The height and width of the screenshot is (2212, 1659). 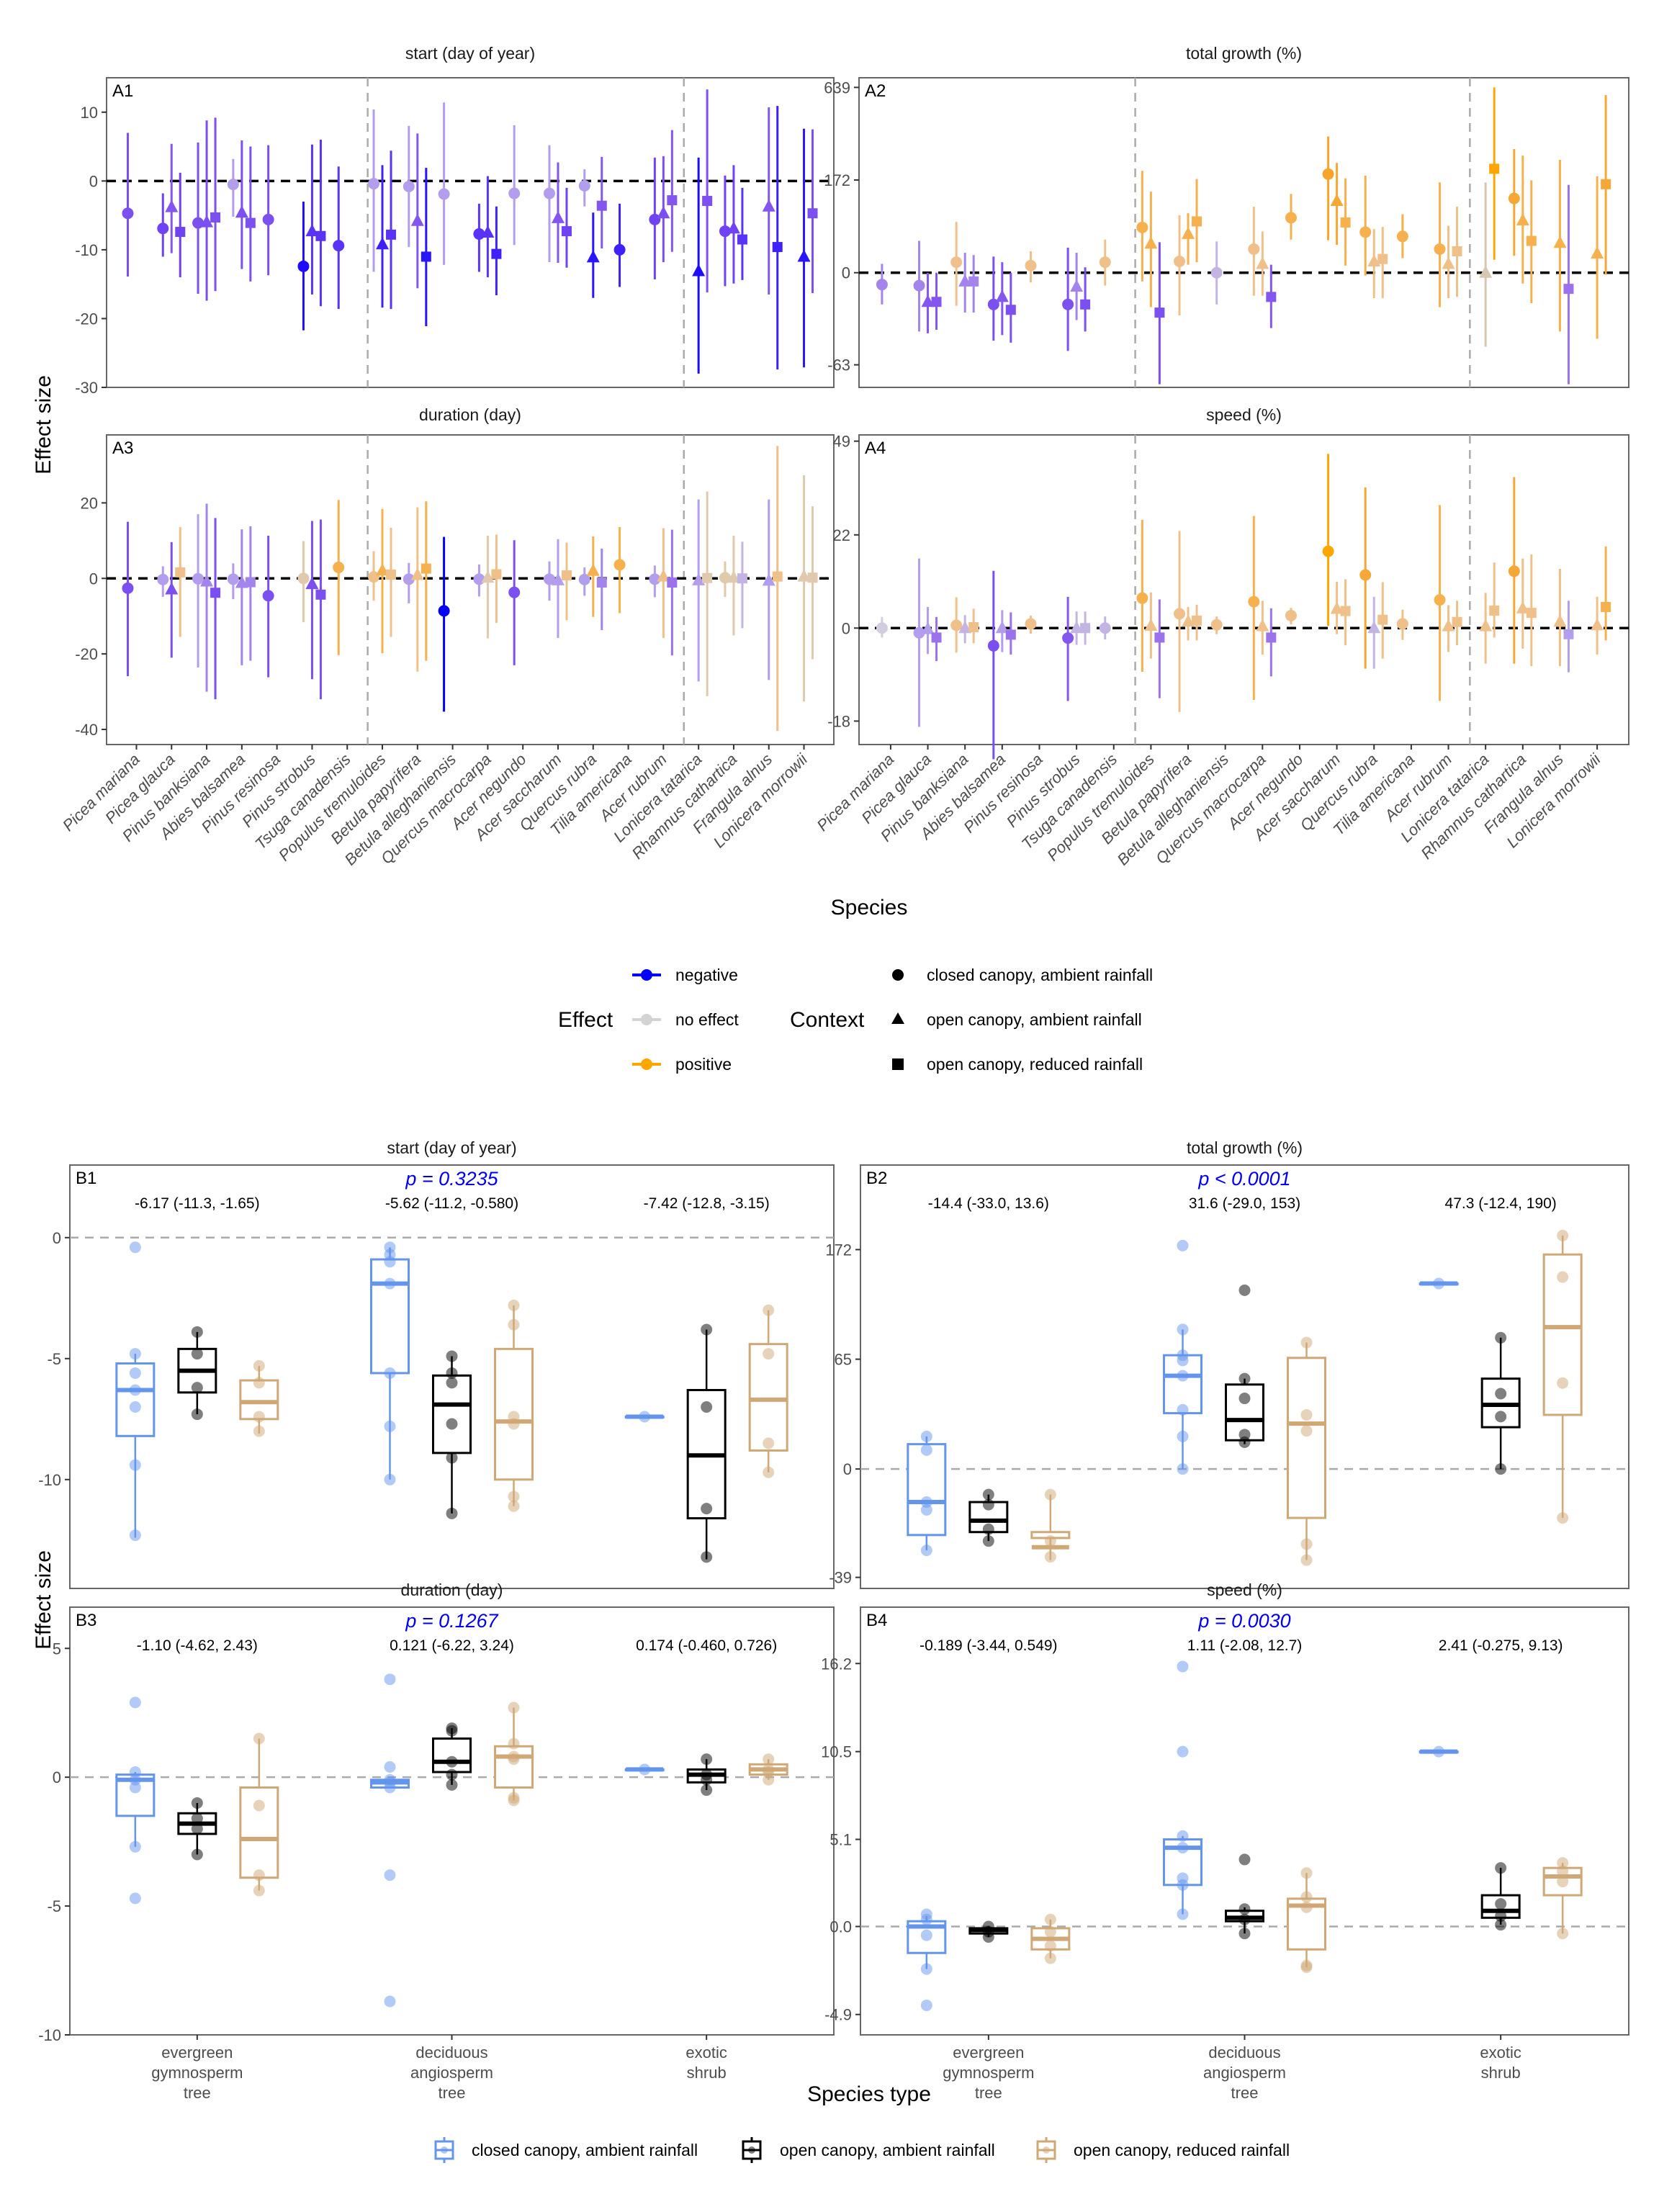 I want to click on y-tick-label: 16.2, so click(x=837, y=1664).